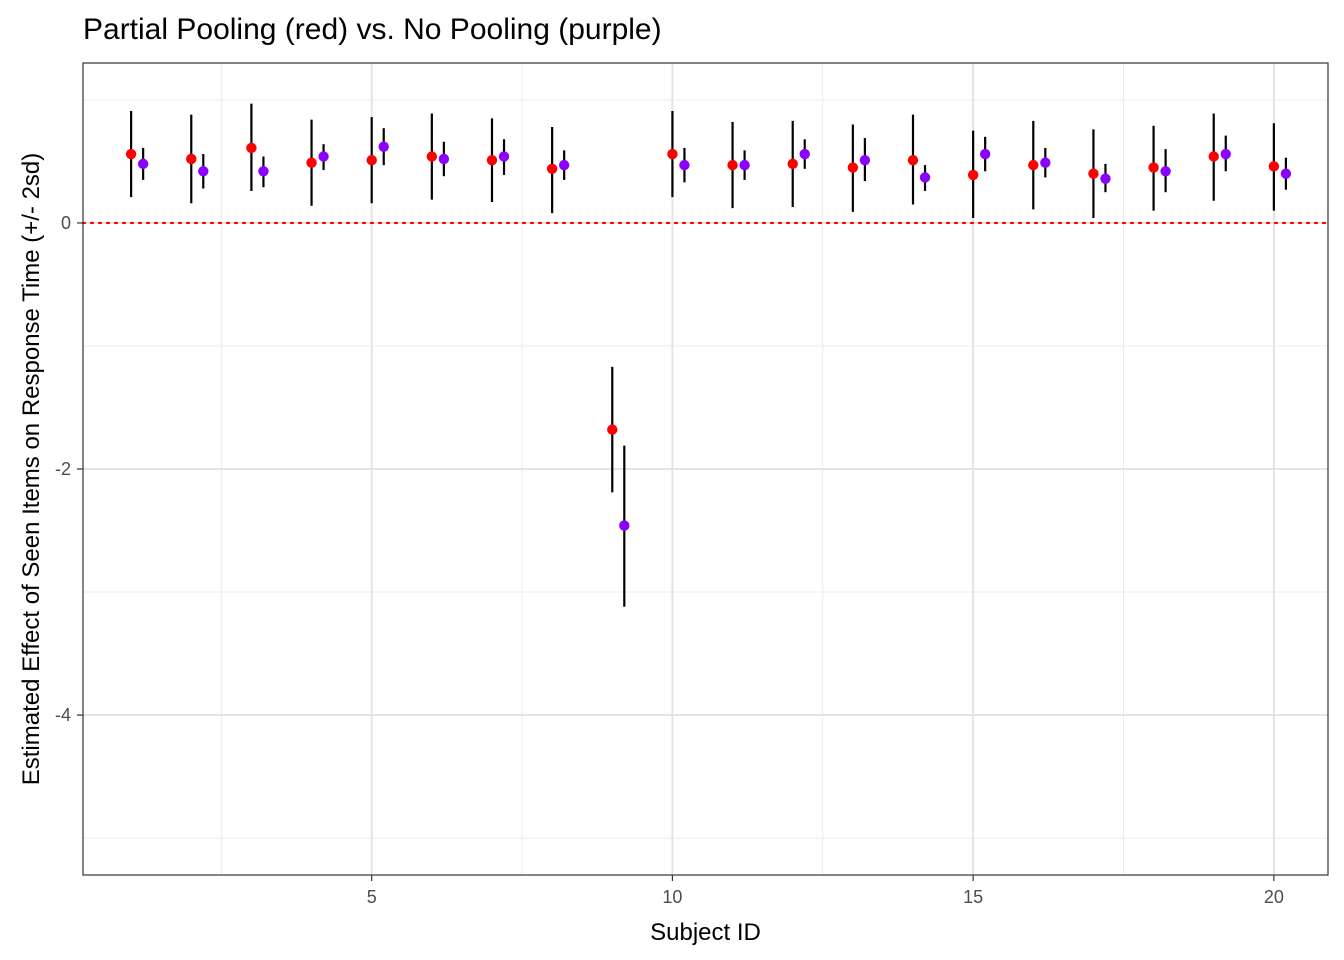  What do you see at coordinates (372, 897) in the screenshot?
I see `x-tick-label: 5` at bounding box center [372, 897].